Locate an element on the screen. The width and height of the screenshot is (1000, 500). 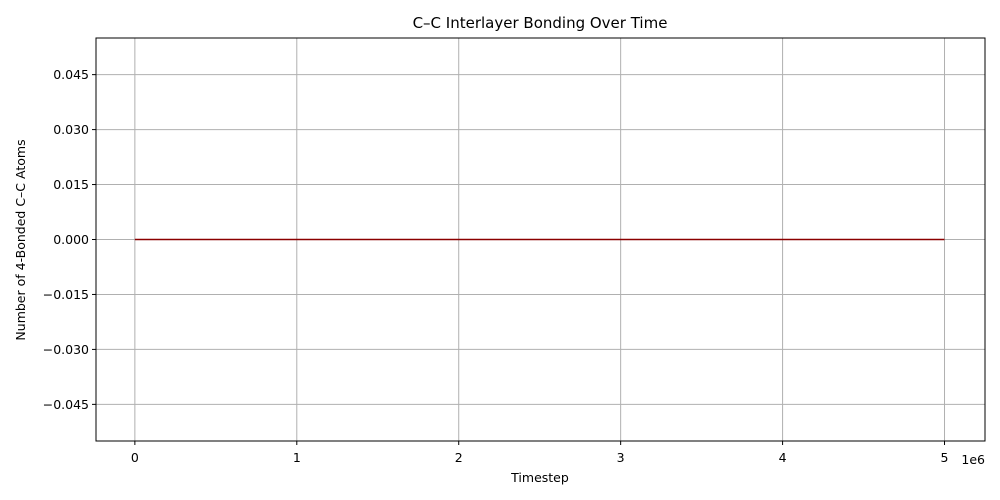
x-tick-label: 2 is located at coordinates (459, 457).